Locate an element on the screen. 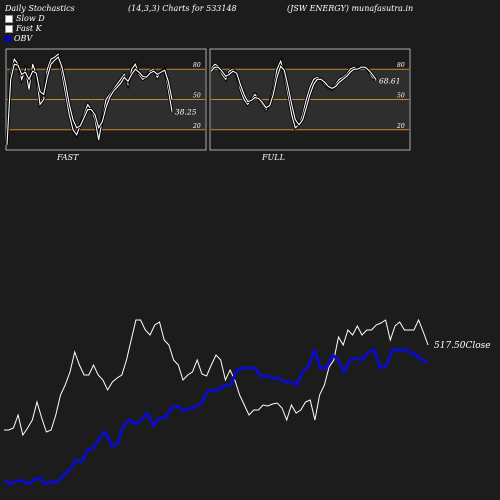 Image resolution: width=500 pixels, height=500 pixels. fast-y-tick-80: 80 is located at coordinates (197, 65).